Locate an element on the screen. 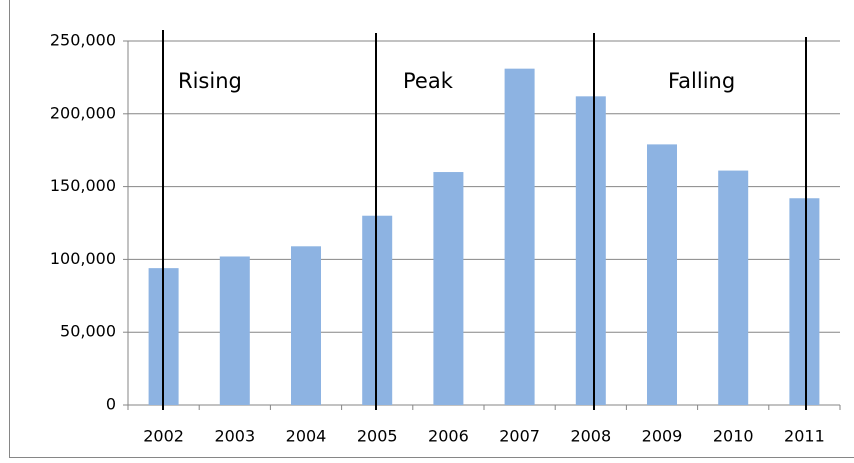 This screenshot has height=463, width=854. annotation: Peak is located at coordinates (428, 81).